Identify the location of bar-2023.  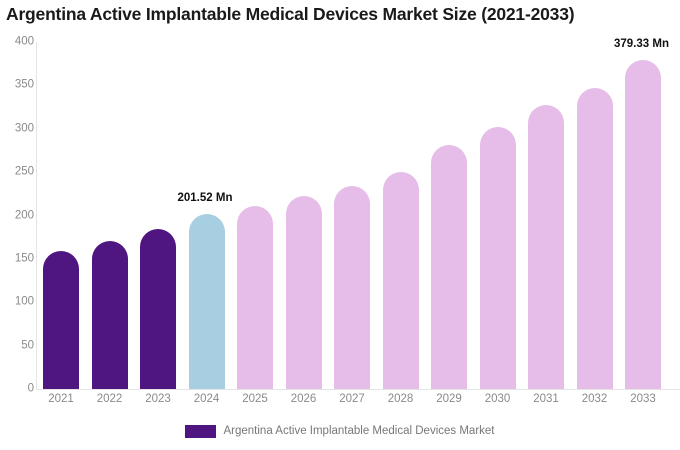
(158, 309).